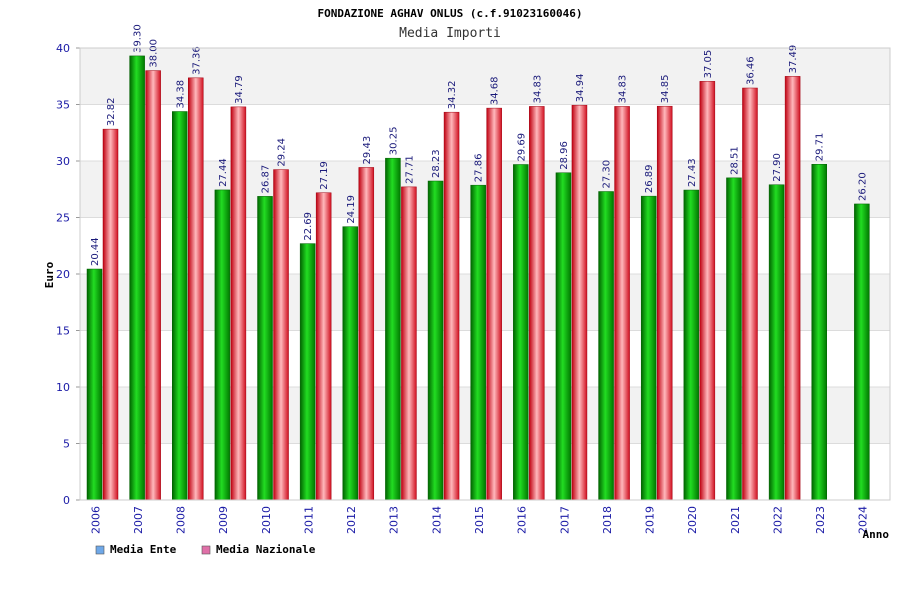 Image resolution: width=900 pixels, height=600 pixels. I want to click on data-label-media-ente-2020: 27.43, so click(692, 172).